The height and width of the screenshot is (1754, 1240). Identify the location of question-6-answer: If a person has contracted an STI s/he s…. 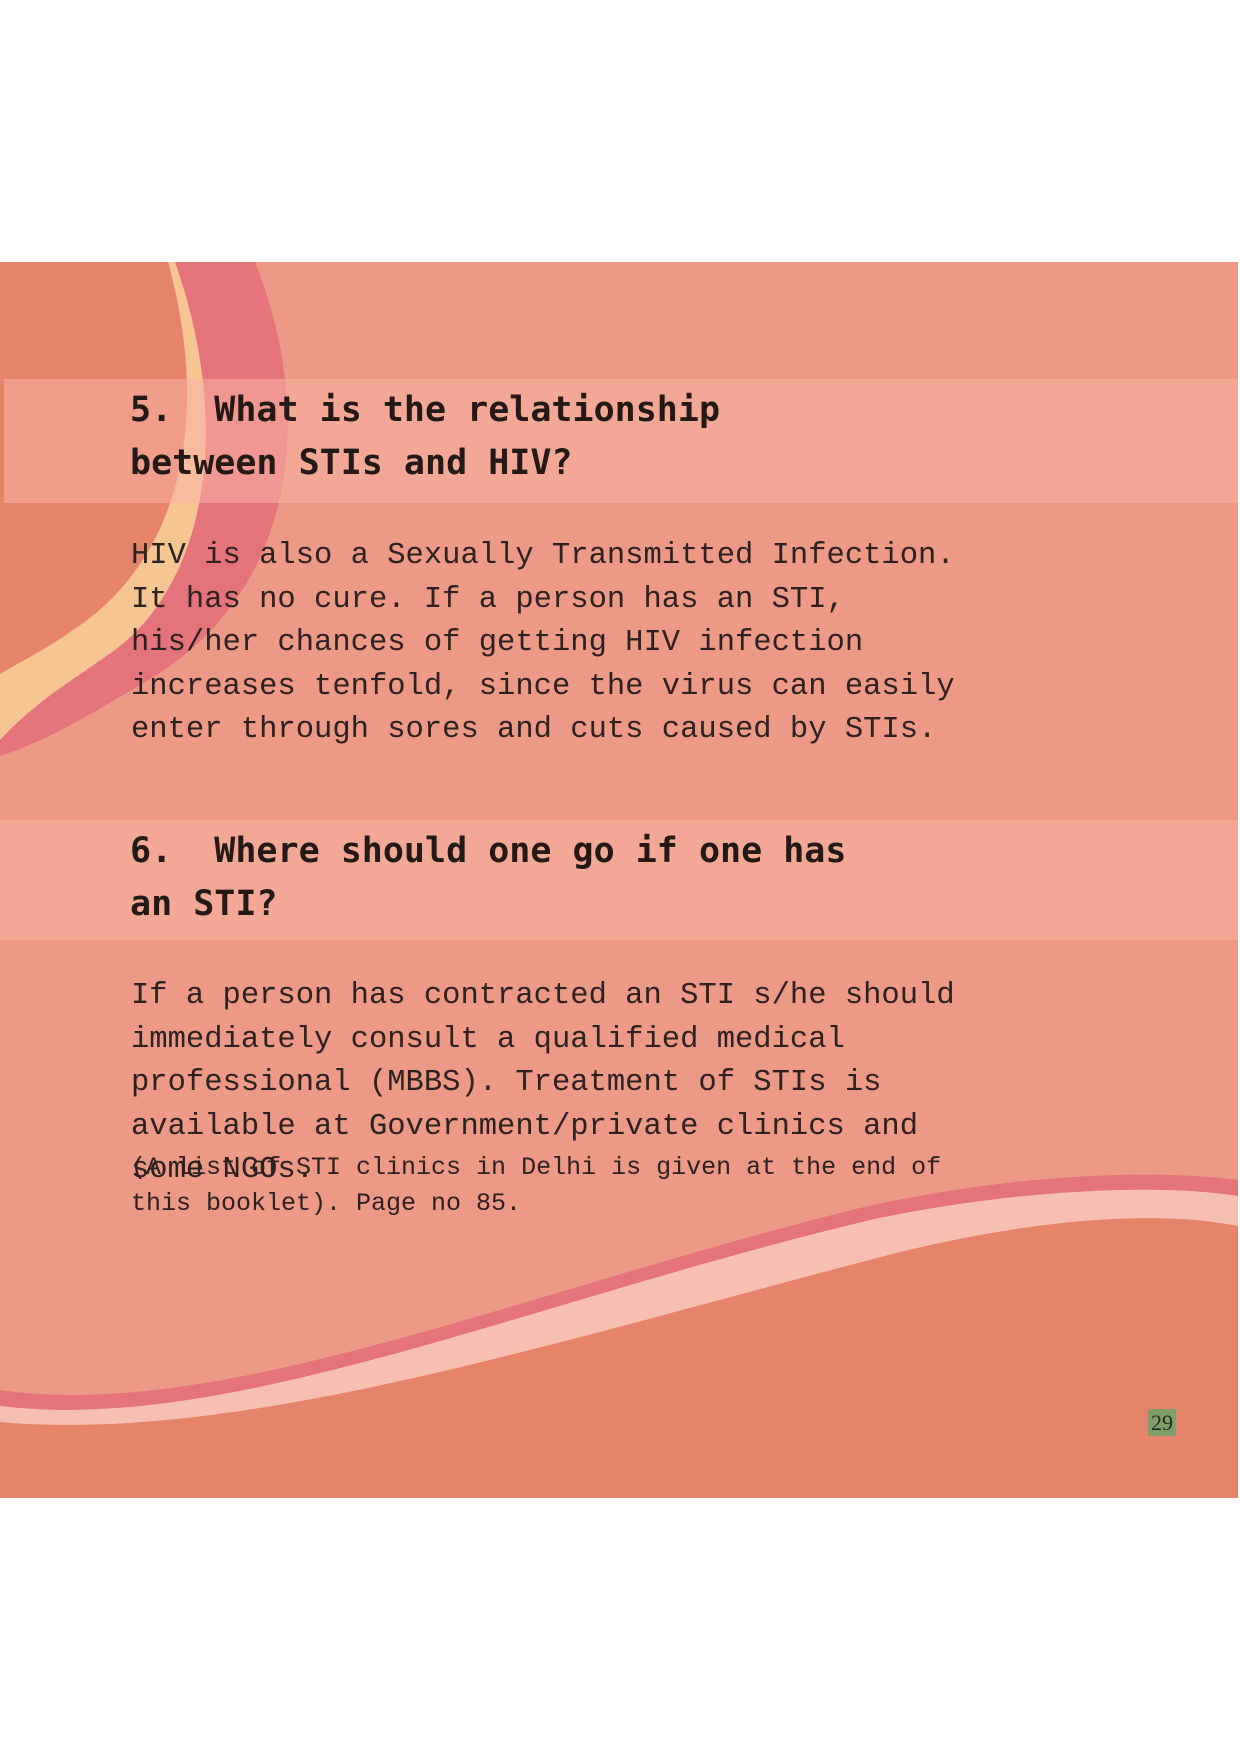
(543, 1083).